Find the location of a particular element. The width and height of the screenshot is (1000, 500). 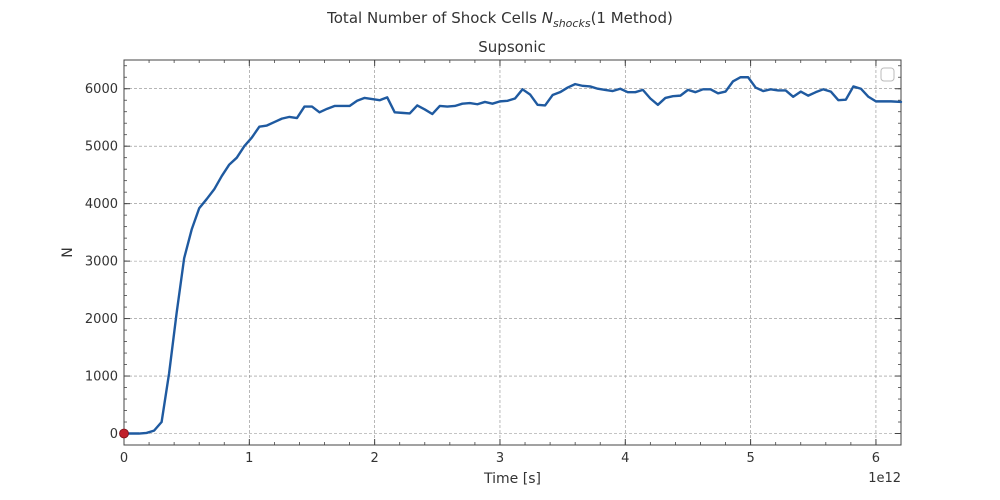

x-tick-label: 2 is located at coordinates (375, 458).